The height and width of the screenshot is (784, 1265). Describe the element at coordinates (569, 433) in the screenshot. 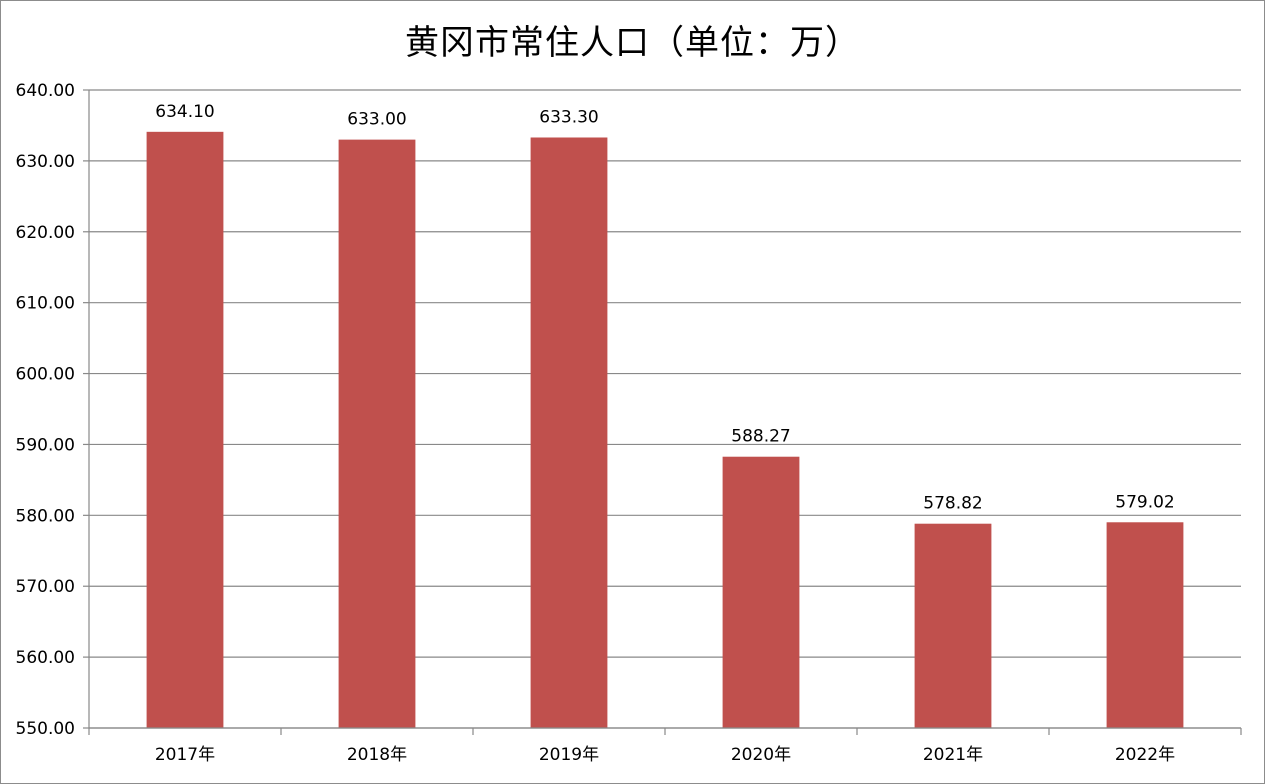

I see `bar-2019年` at that location.